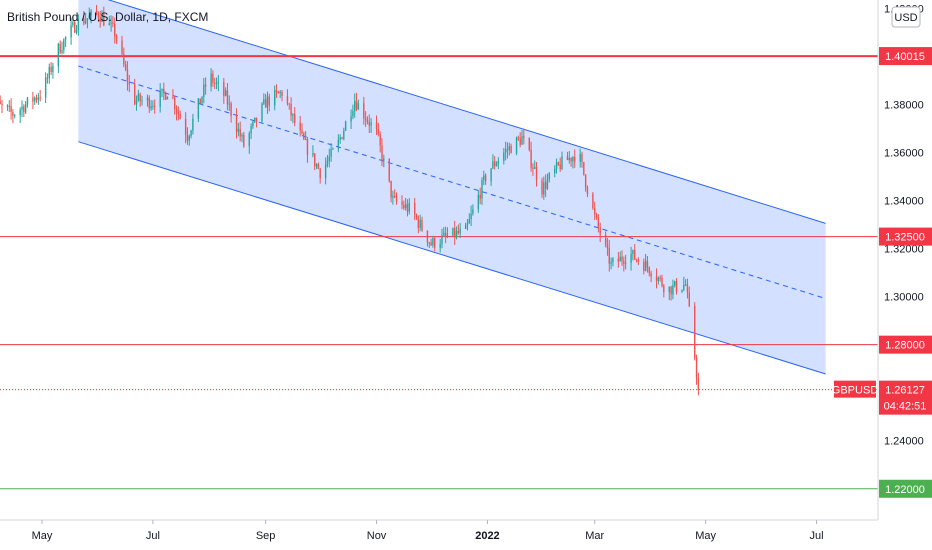 This screenshot has height=550, width=932. I want to click on time-axis: May Jul Sep Nov 2022 Mar May Jul, so click(466, 534).